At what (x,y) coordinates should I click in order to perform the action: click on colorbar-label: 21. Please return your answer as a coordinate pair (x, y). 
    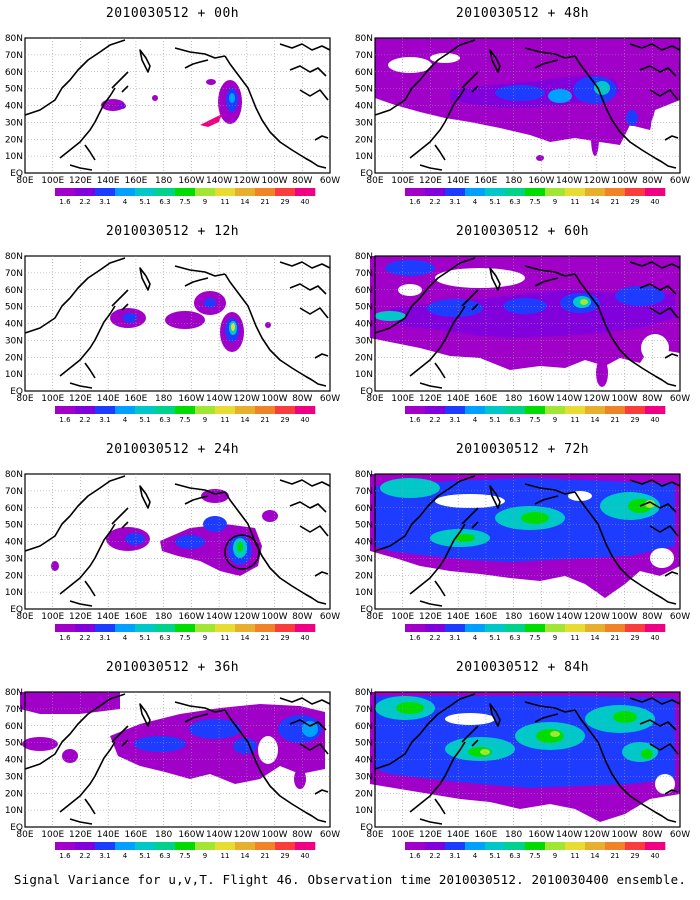
    Looking at the image, I should click on (615, 856).